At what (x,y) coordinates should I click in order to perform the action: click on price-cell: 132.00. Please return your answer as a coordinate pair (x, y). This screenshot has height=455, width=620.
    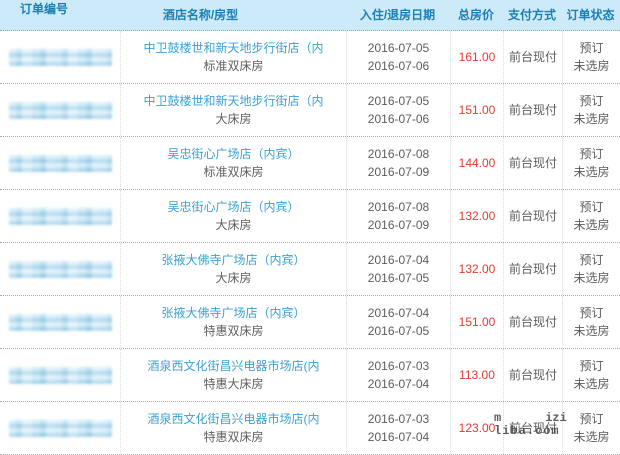
    Looking at the image, I should click on (477, 269).